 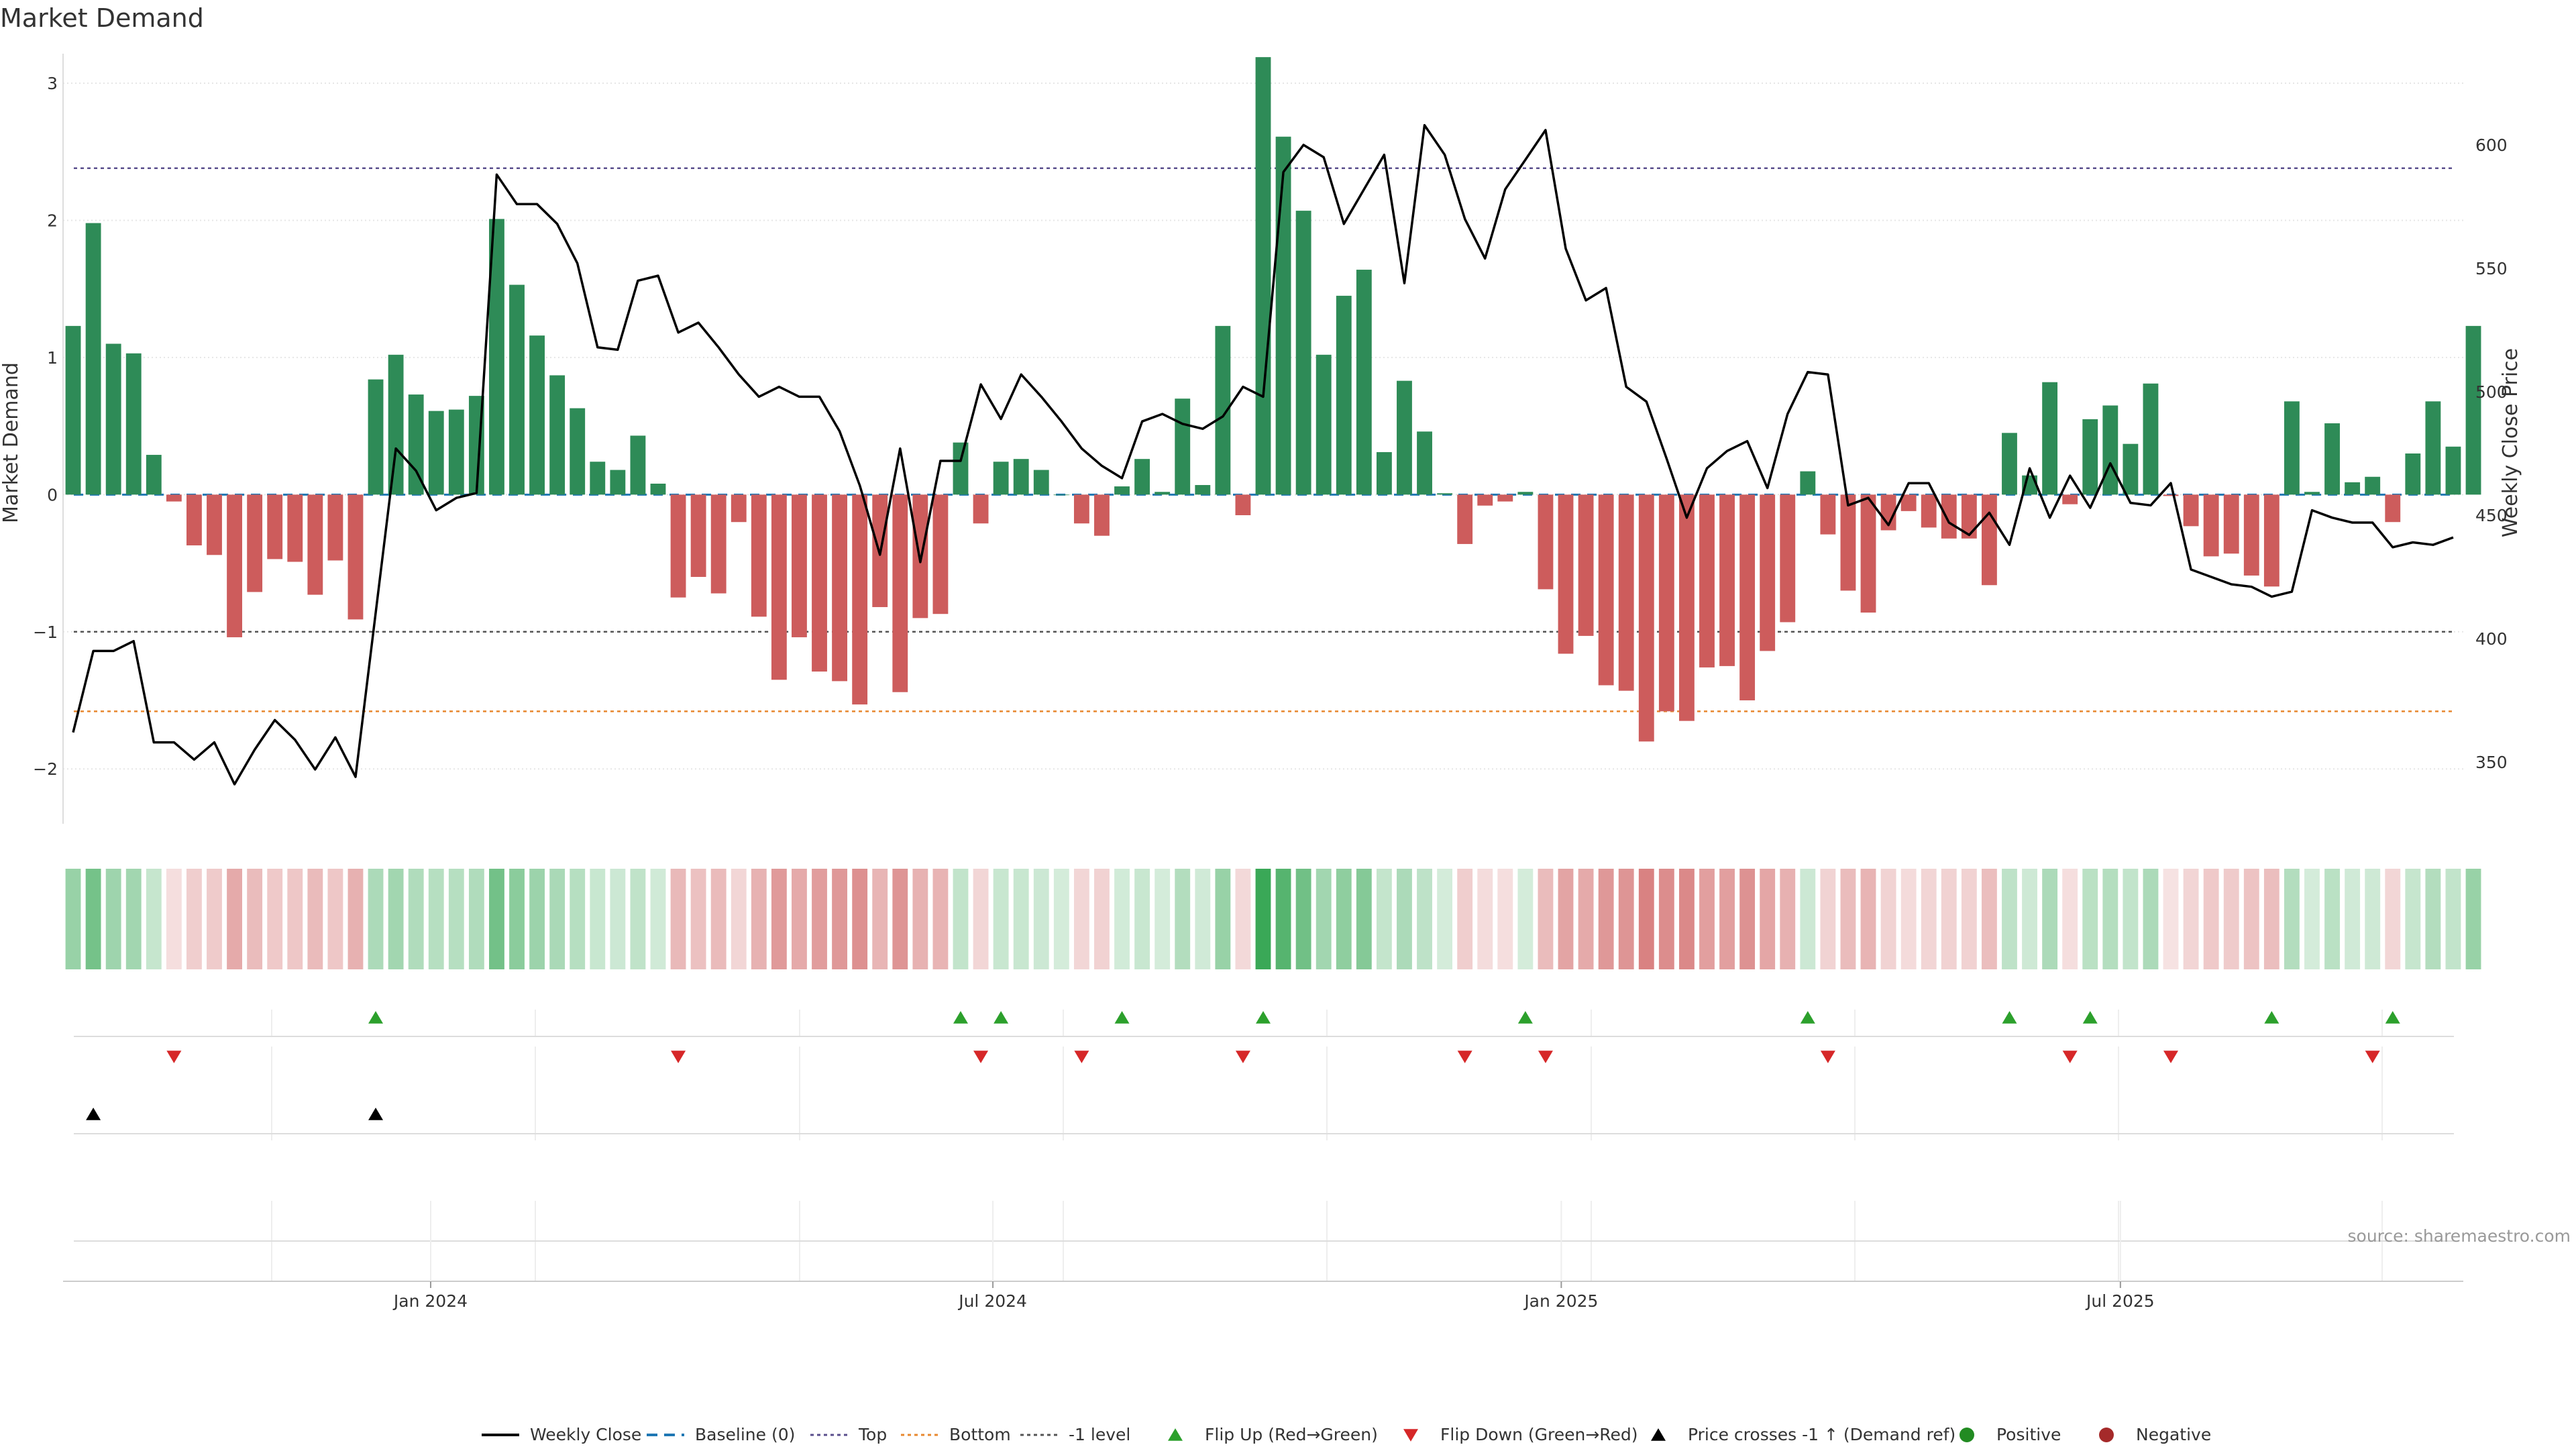 What do you see at coordinates (45, 769) in the screenshot?
I see `y-left-tick-label: −2` at bounding box center [45, 769].